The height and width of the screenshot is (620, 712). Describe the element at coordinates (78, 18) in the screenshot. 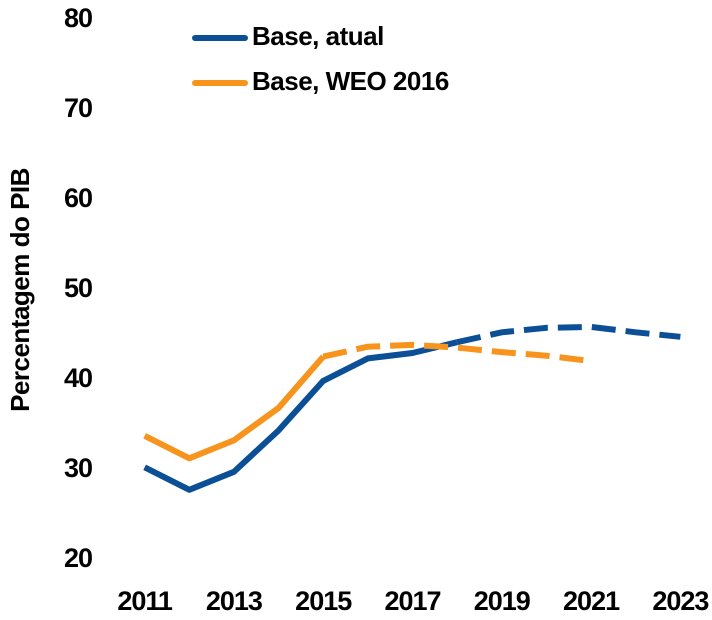

I see `y-tick-label: 80` at that location.